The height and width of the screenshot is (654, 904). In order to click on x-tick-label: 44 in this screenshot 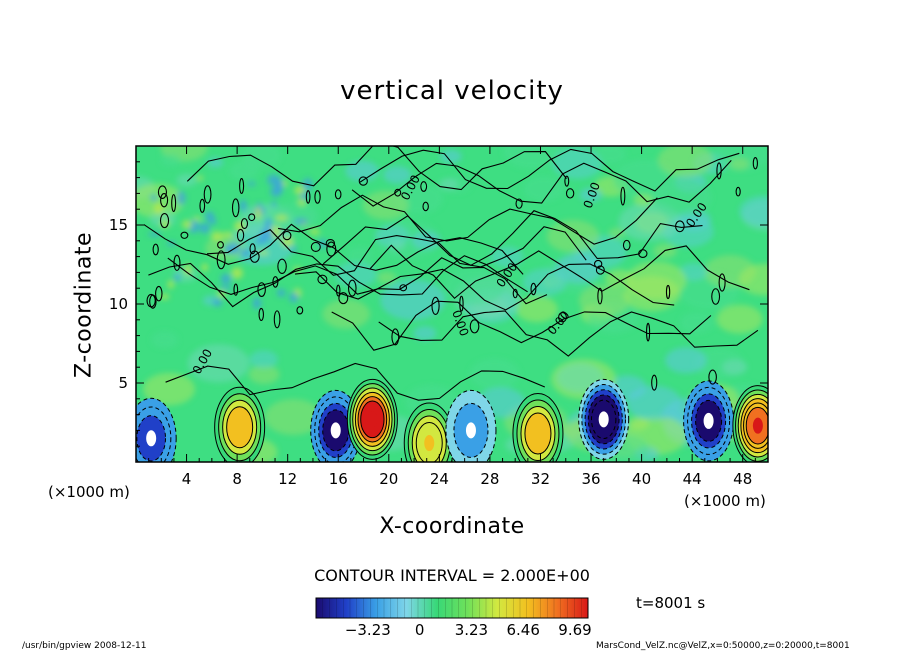, I will do `click(692, 479)`.